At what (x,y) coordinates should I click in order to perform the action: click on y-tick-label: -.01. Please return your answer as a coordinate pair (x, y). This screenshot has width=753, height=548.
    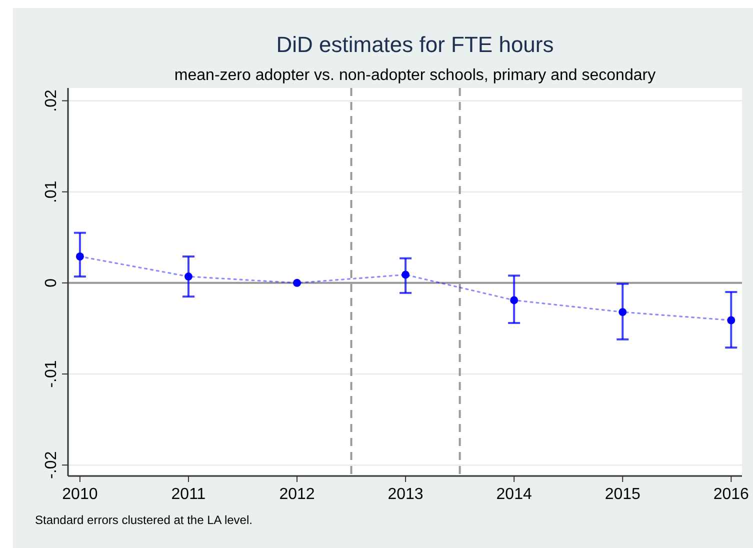
    Looking at the image, I should click on (51, 374).